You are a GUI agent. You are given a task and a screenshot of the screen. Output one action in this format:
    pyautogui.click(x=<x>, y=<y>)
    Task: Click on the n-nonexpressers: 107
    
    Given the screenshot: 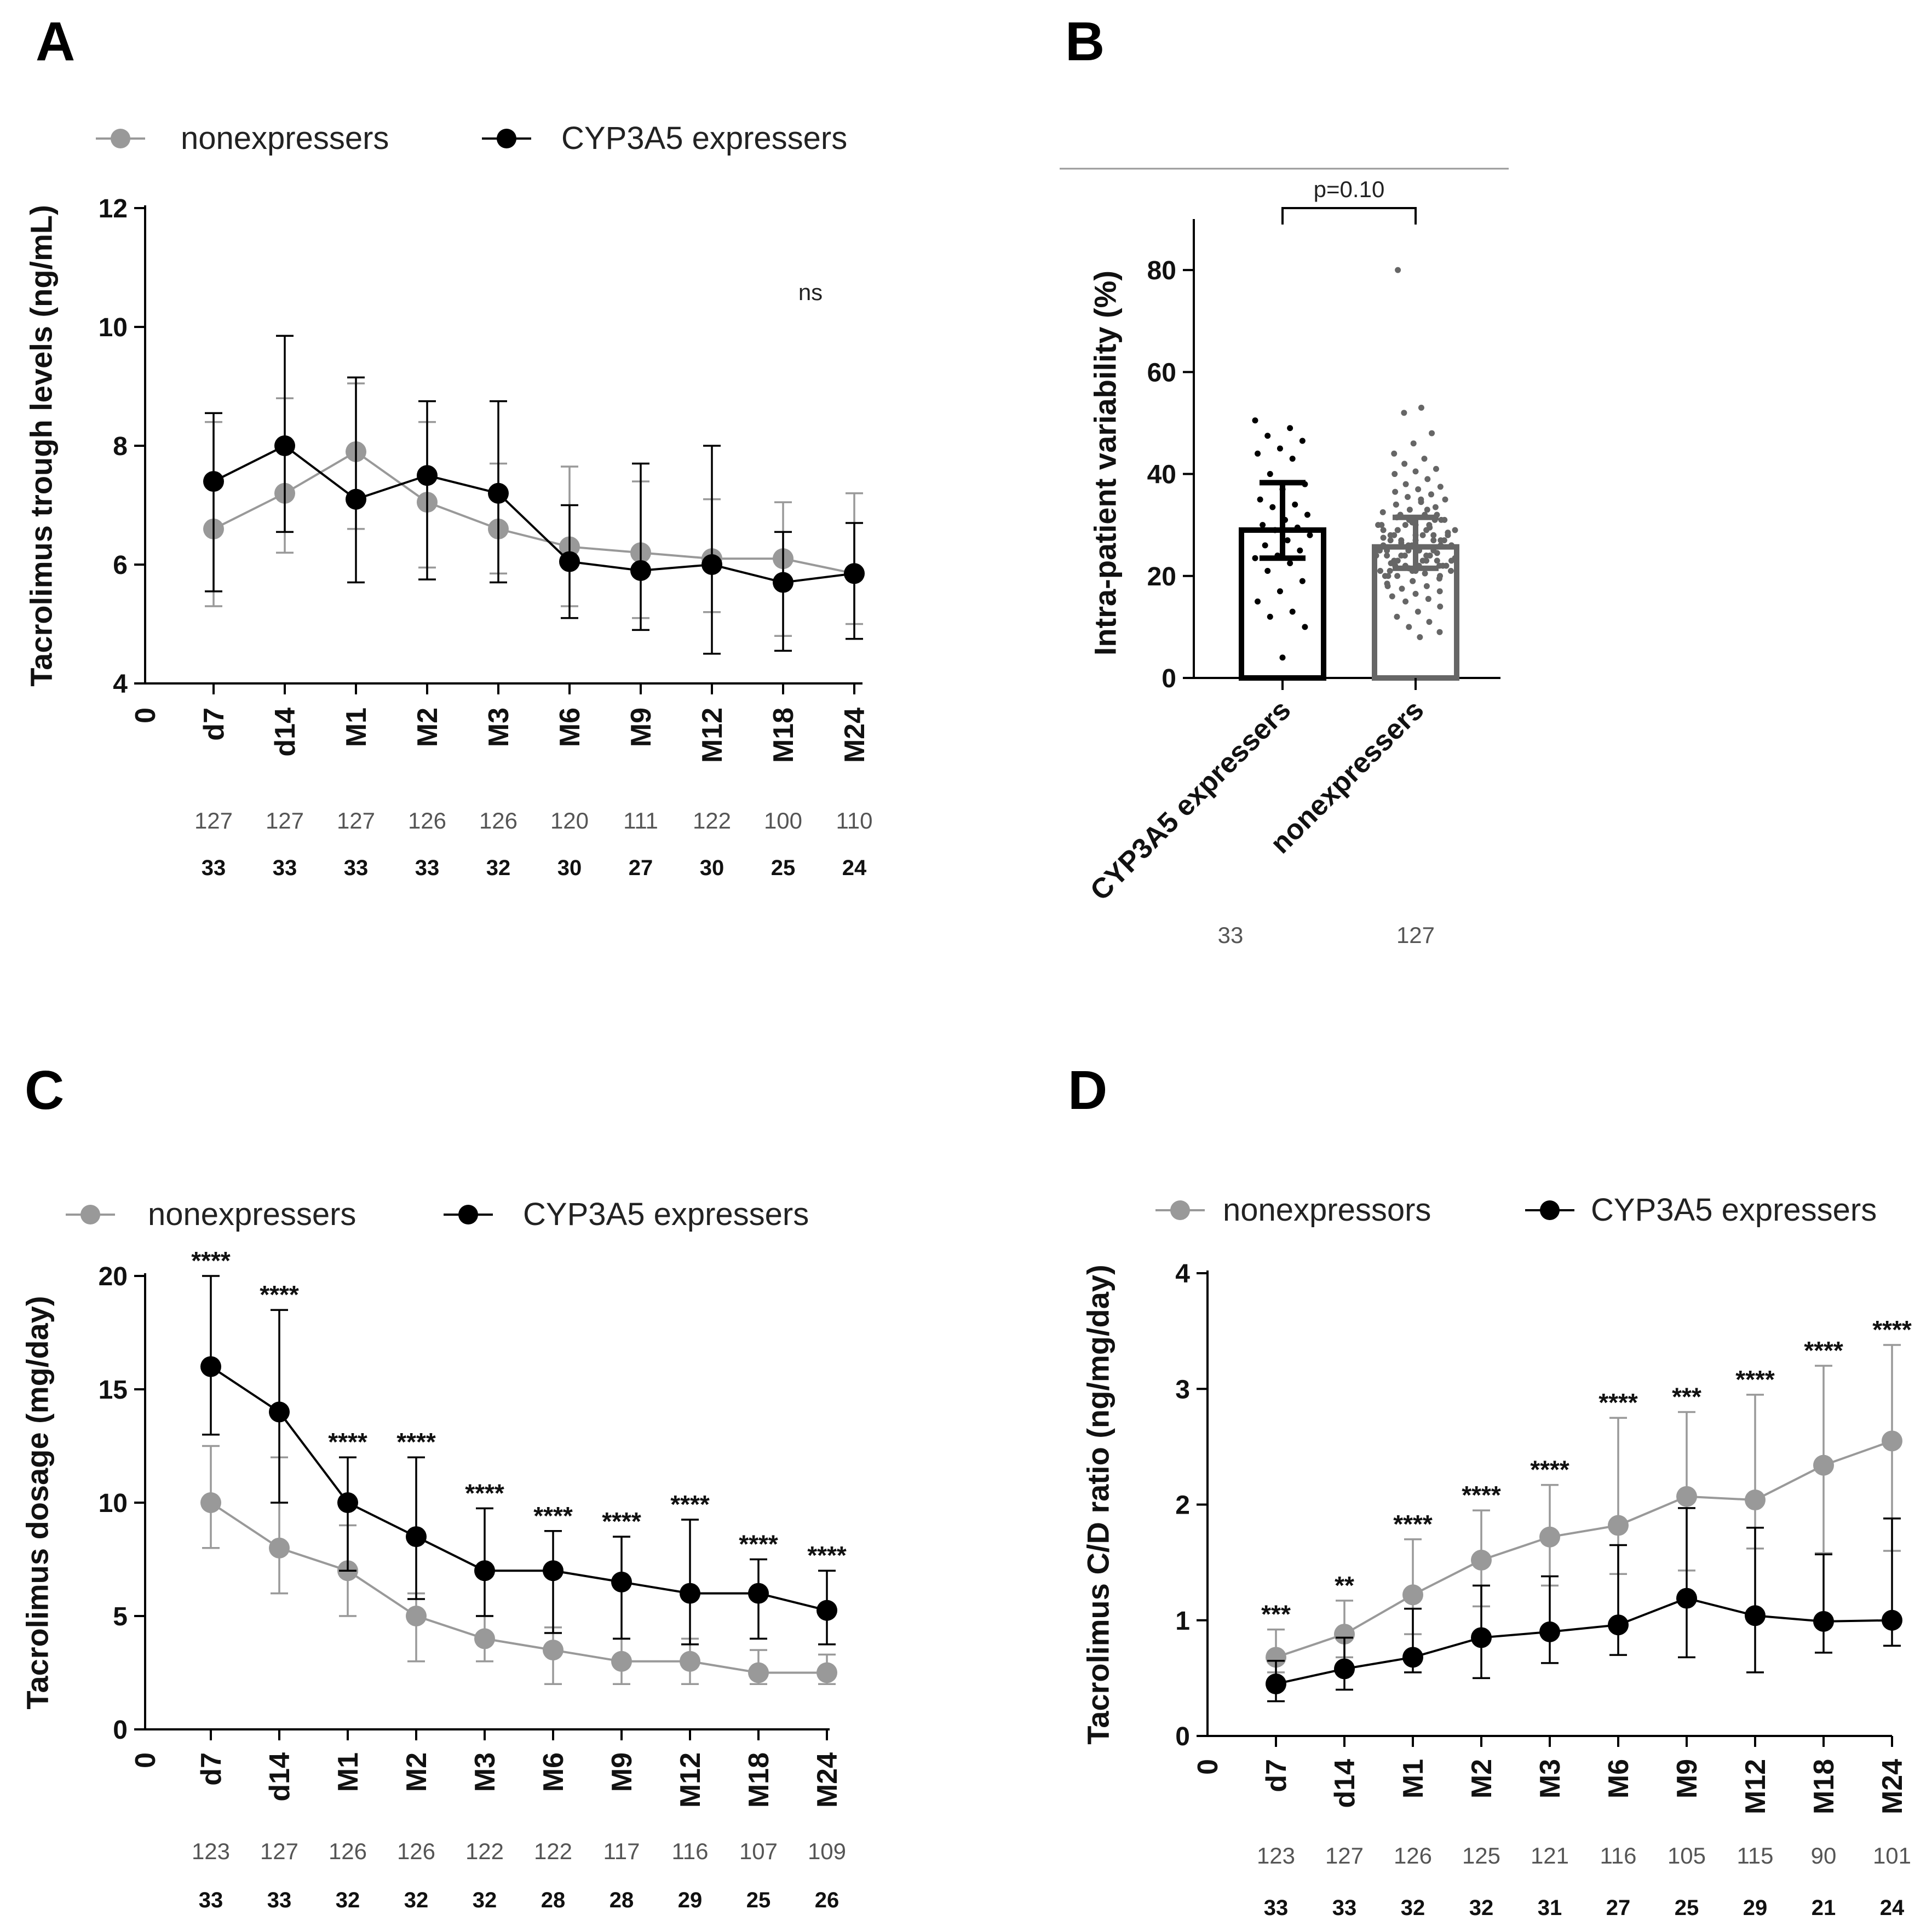 What is the action you would take?
    pyautogui.click(x=758, y=1851)
    